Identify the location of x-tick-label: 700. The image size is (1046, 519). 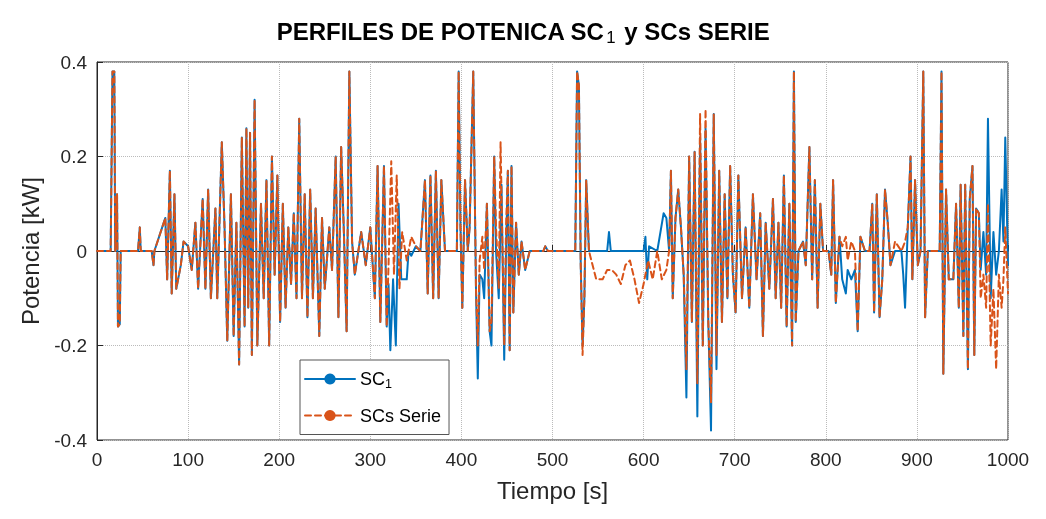
(734, 459).